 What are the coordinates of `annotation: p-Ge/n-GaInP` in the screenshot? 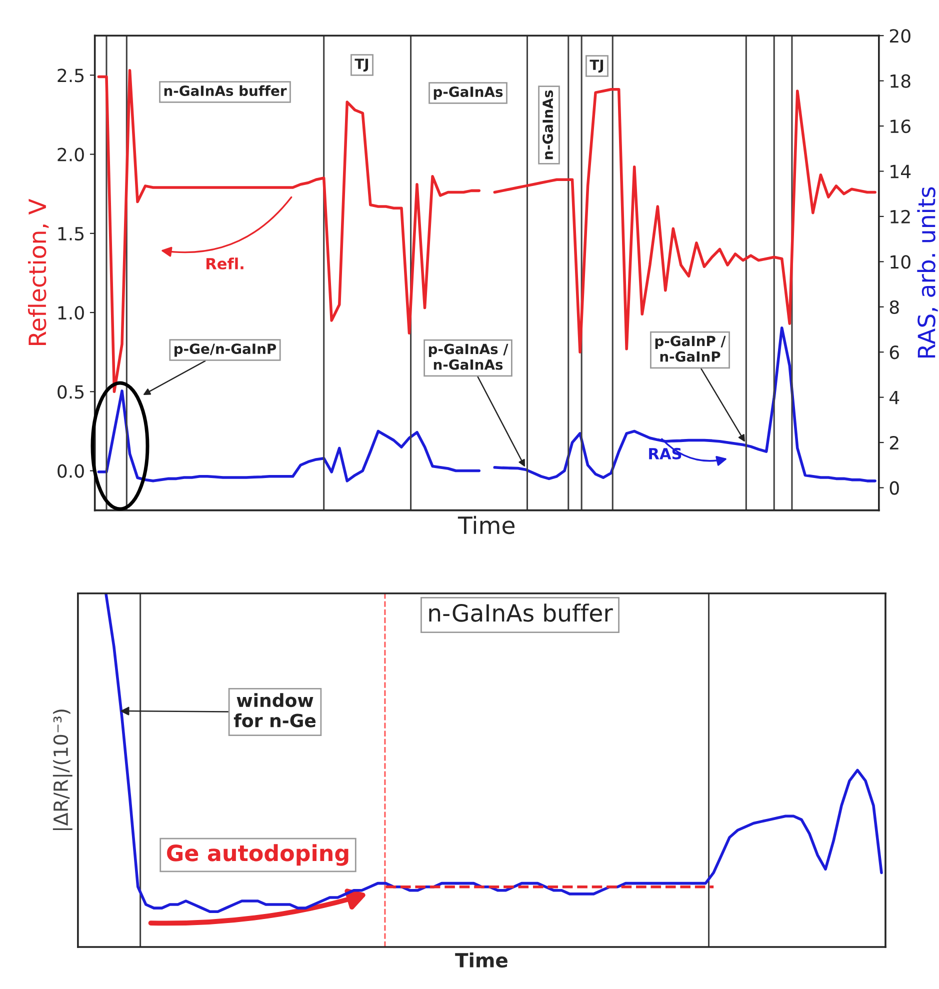 It's located at (225, 350).